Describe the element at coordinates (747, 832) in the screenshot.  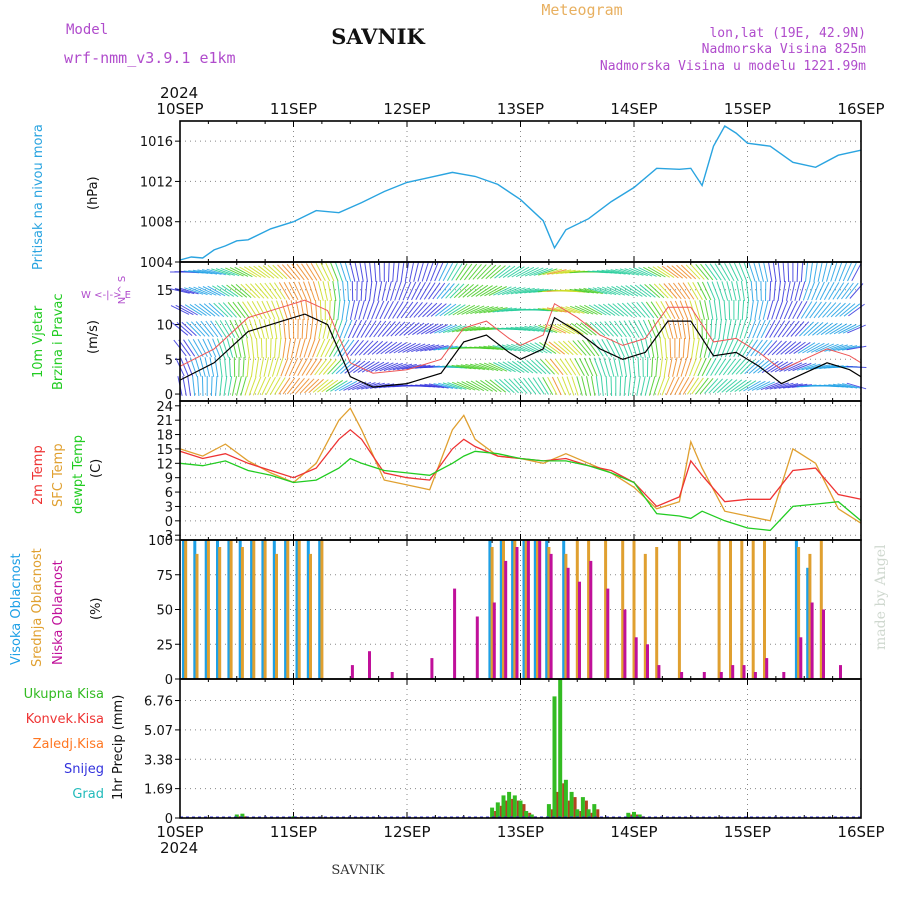
I see `date-label-bottom: 15SEP` at that location.